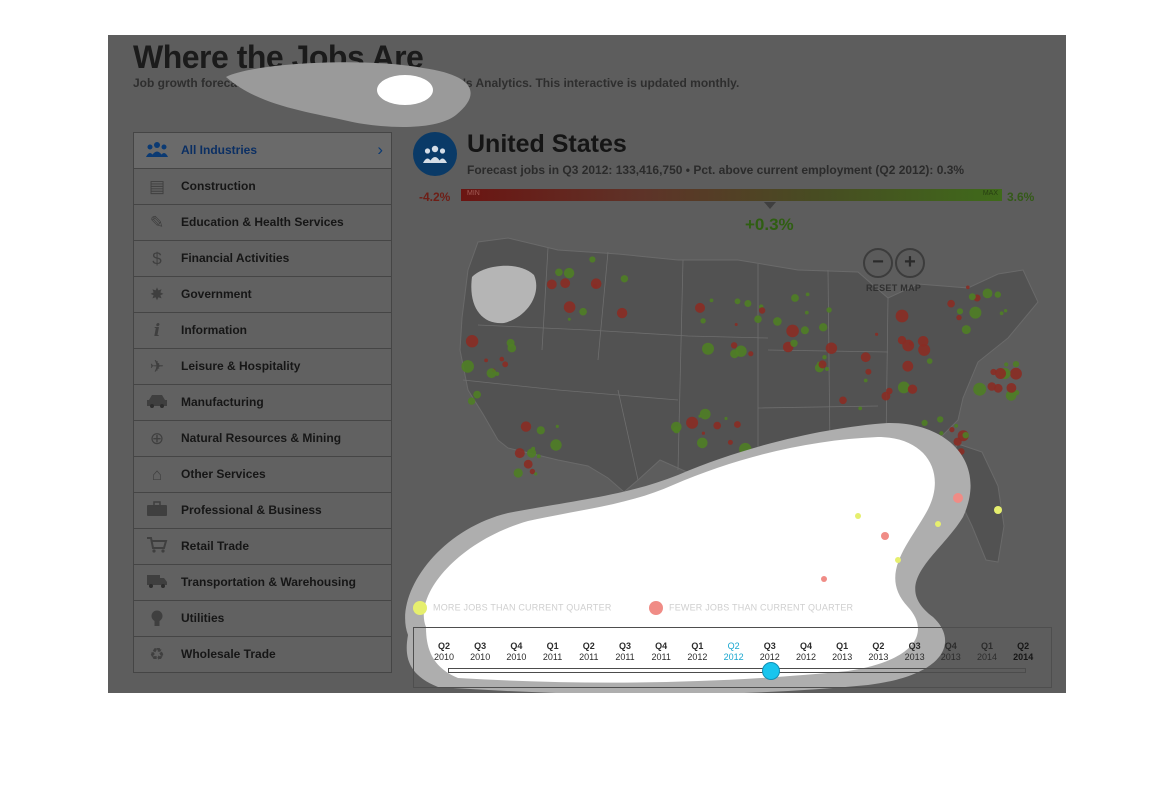  I want to click on sidebar-item-all-industries: All Industries ›, so click(262, 150).